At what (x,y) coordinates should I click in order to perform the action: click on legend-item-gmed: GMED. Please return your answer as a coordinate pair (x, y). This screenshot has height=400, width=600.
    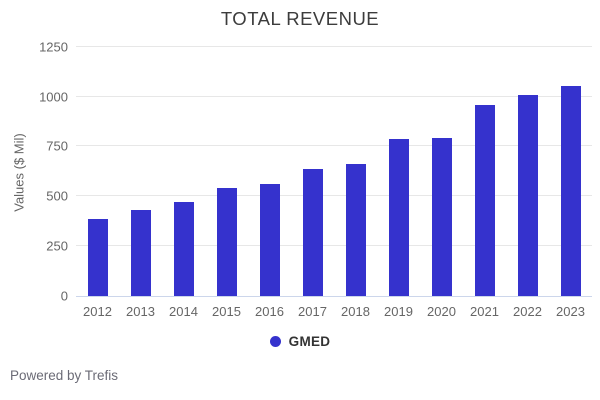
    Looking at the image, I should click on (300, 341).